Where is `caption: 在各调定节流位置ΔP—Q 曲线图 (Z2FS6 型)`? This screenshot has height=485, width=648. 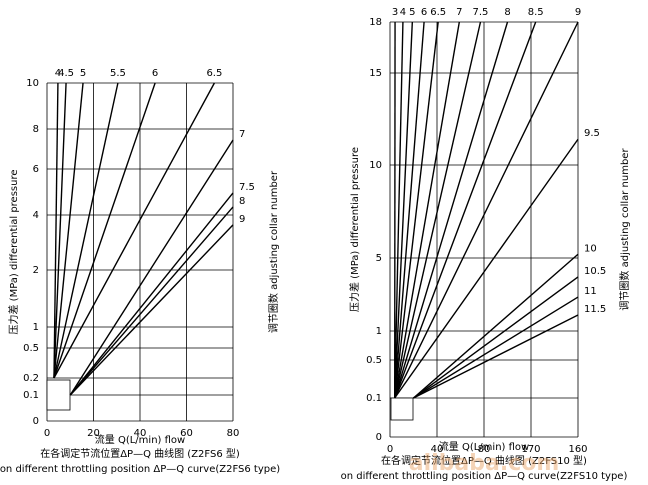
caption: 在各调定节流位置ΔP—Q 曲线图 (Z2FS6 型) is located at coordinates (140, 453).